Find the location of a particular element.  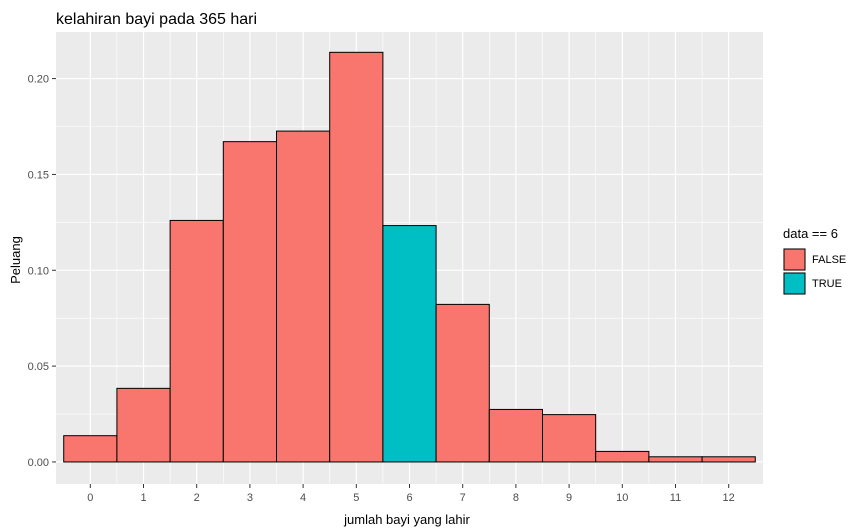

legend-title: data == 6 is located at coordinates (810, 233).